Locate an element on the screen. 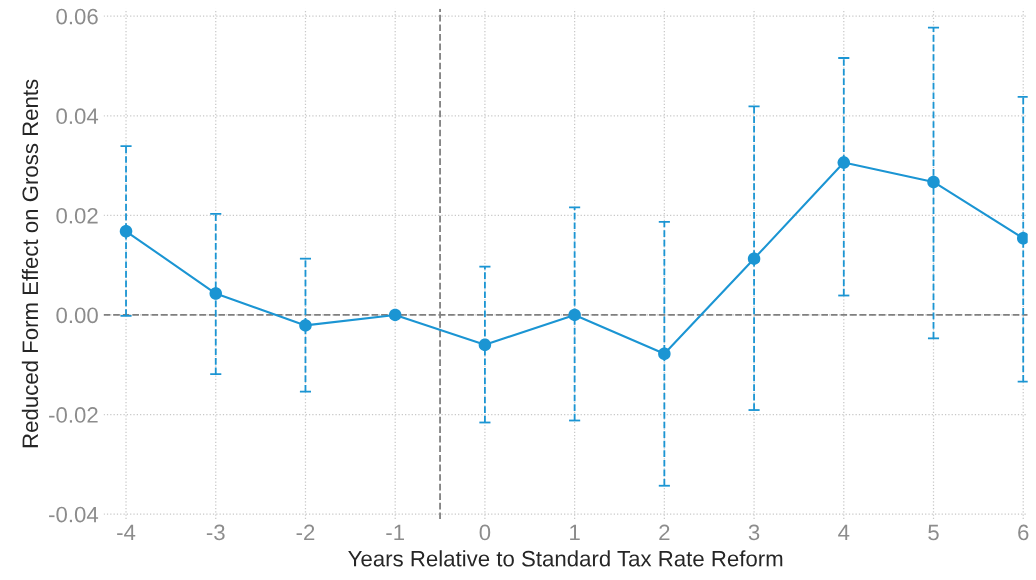  y-tick-label: 0.04 is located at coordinates (77, 116).